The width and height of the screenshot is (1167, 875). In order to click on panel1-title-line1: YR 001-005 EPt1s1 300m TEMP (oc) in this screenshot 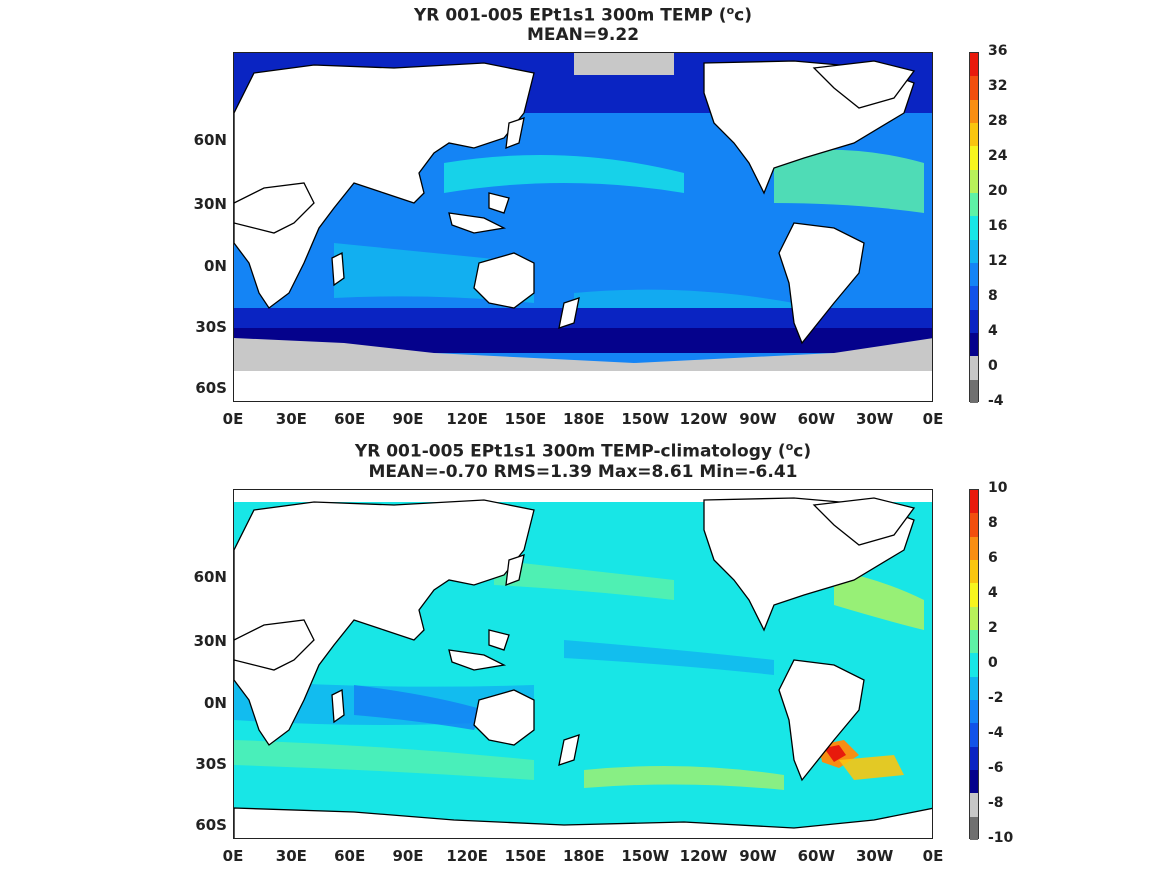, I will do `click(583, 15)`.